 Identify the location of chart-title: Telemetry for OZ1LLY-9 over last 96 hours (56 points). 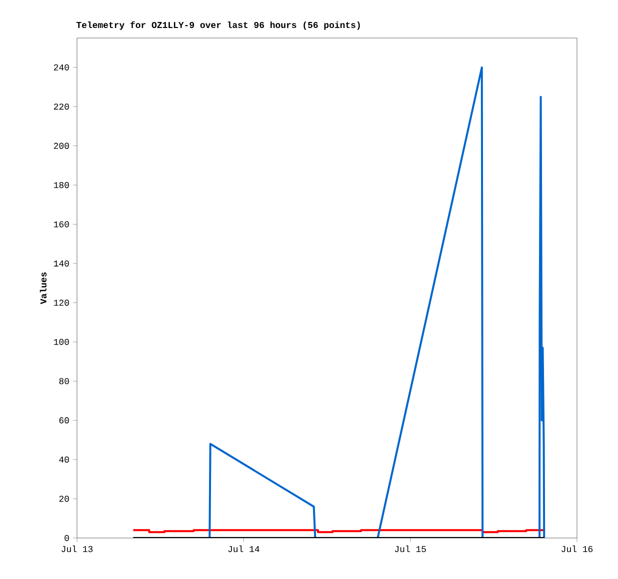
(218, 25).